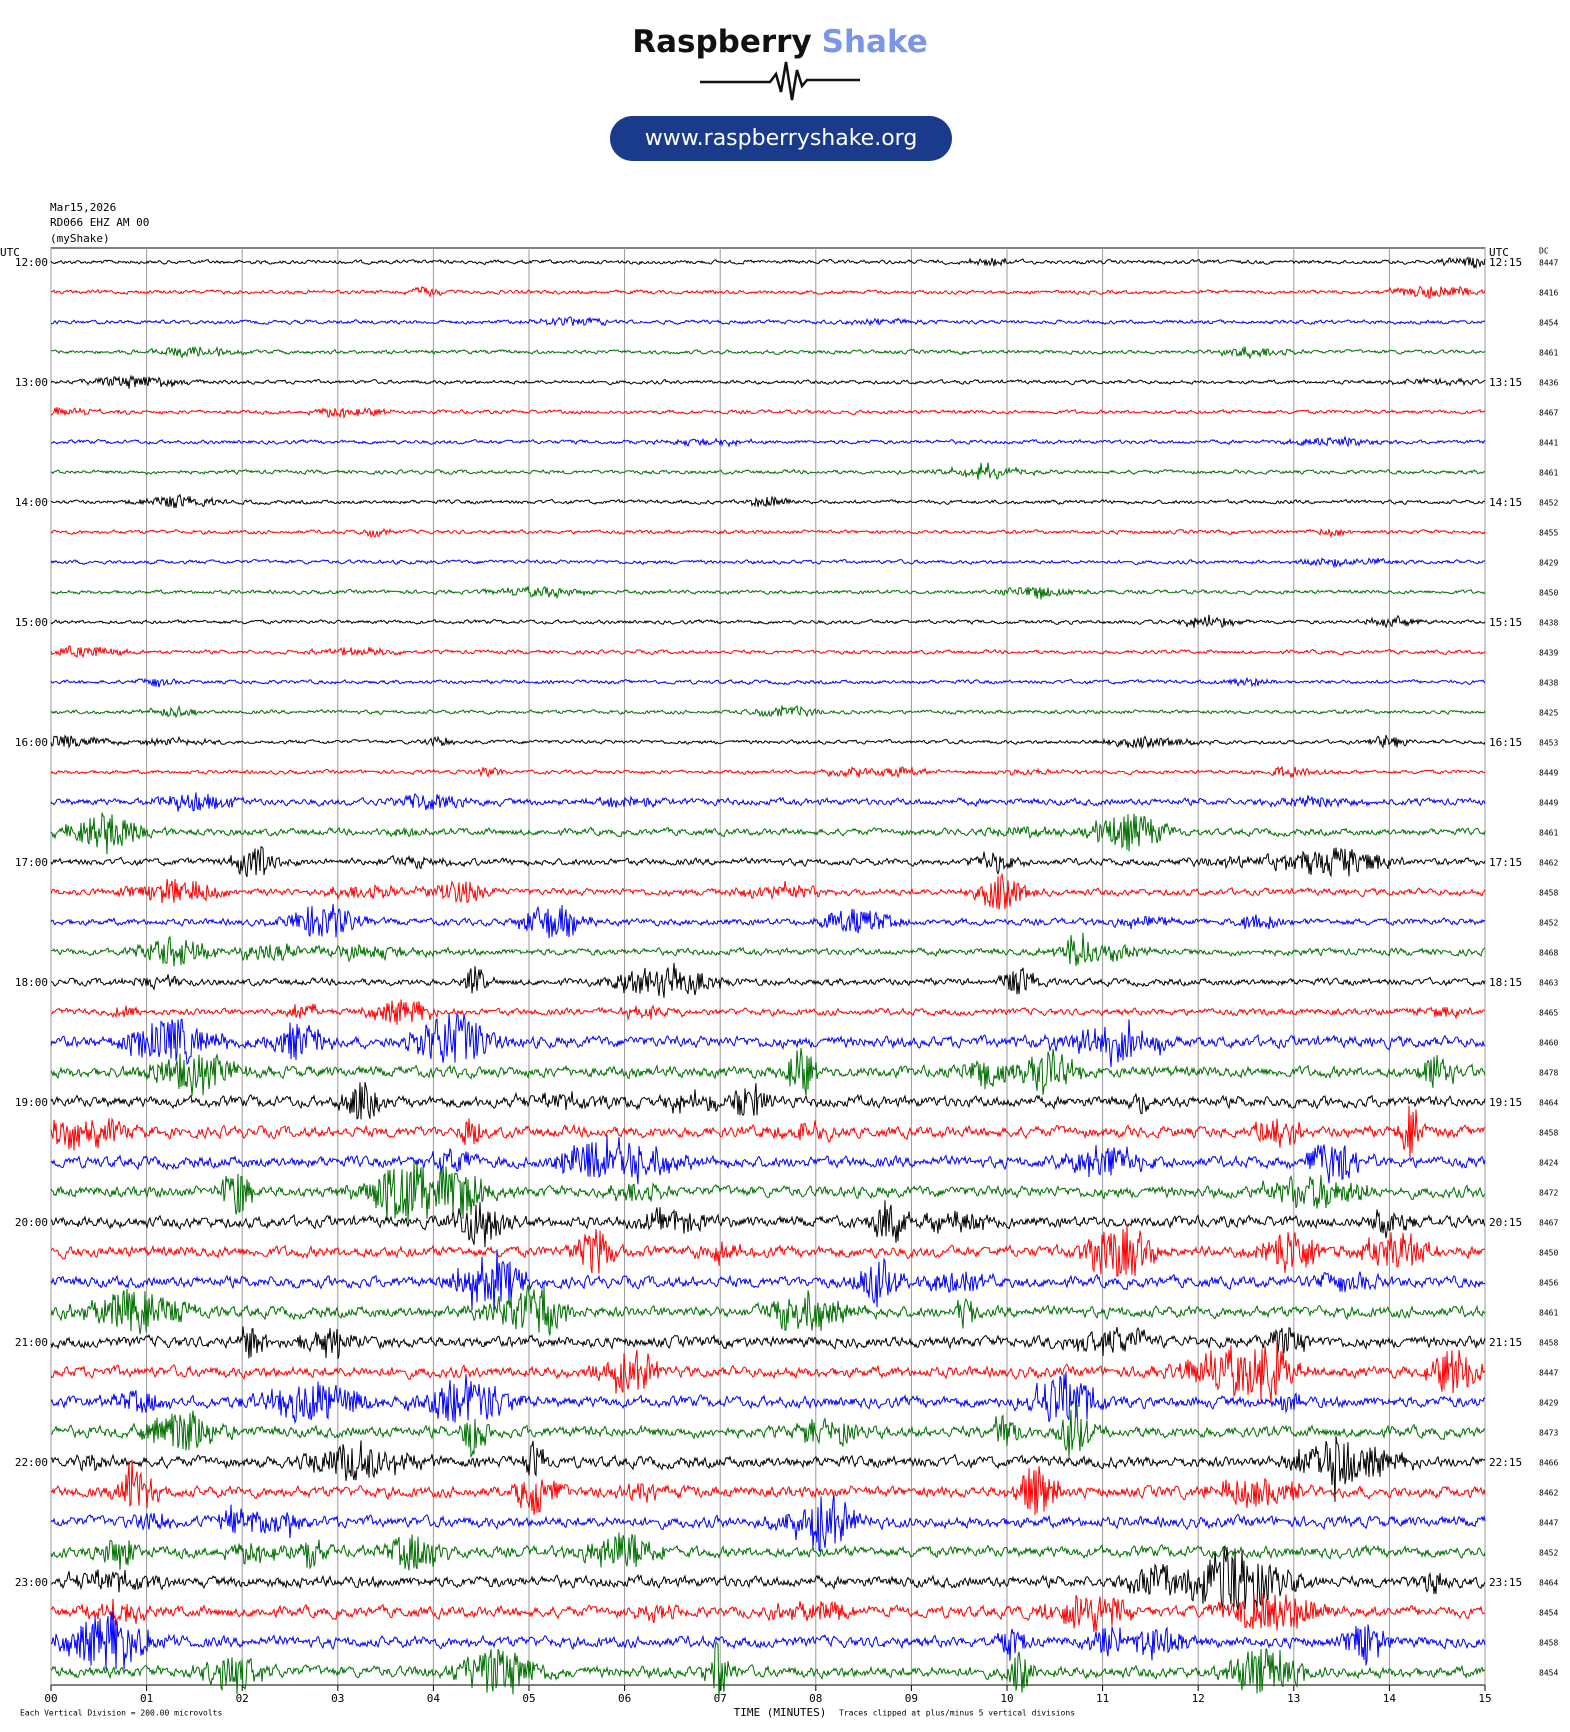 This screenshot has height=1732, width=1570. I want to click on x-tick-label: 04, so click(434, 1698).